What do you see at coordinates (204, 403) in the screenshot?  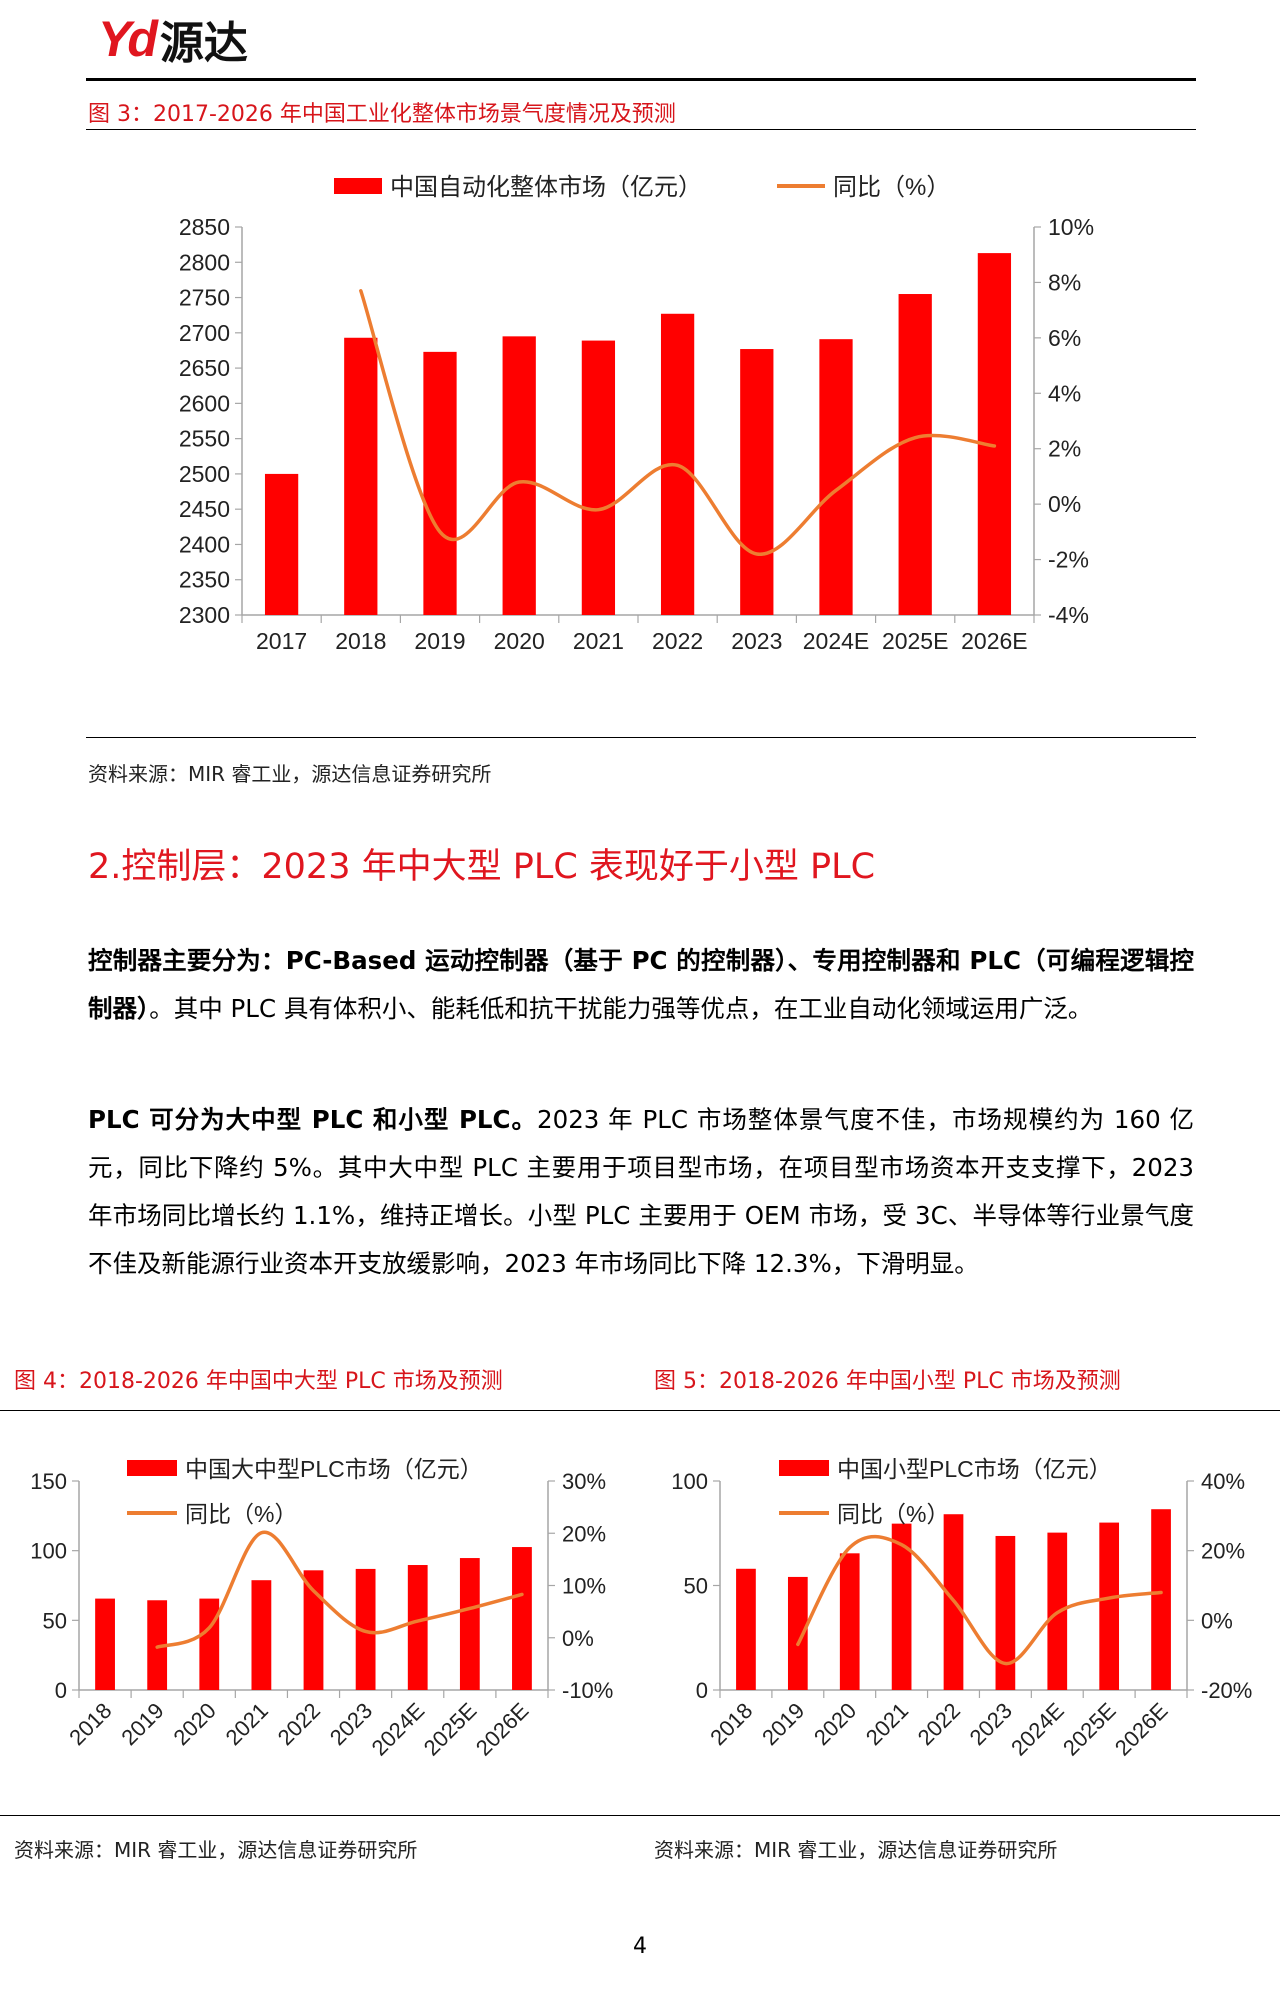 I see `left-tick-label: 2600` at bounding box center [204, 403].